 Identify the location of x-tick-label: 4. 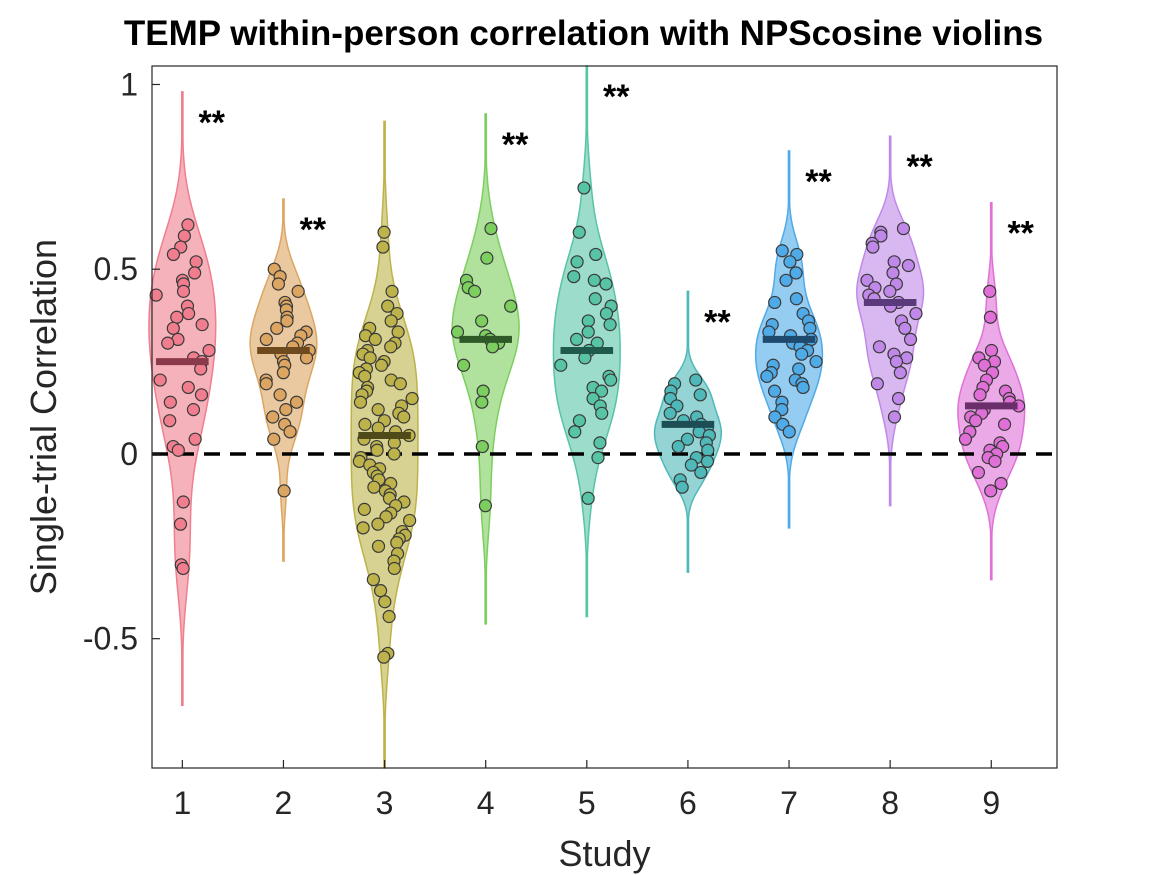
(486, 803).